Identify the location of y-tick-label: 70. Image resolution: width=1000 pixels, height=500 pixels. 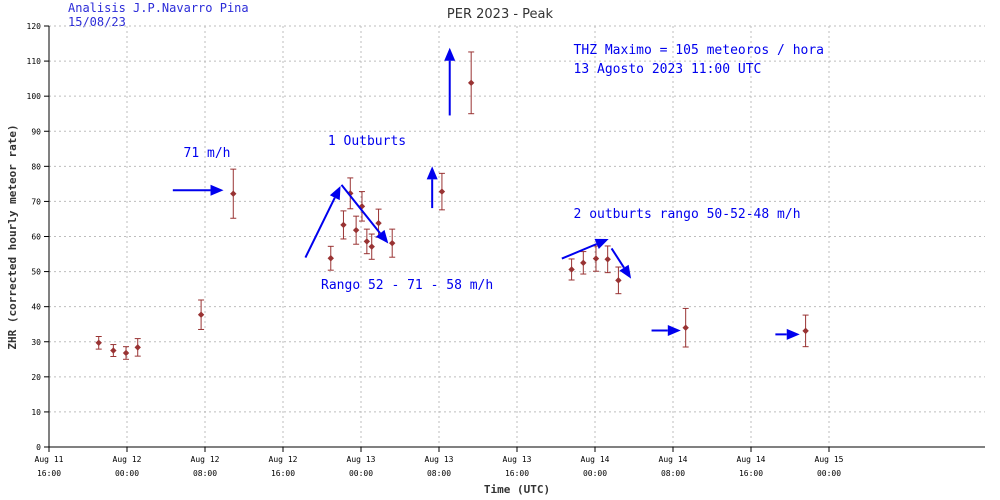
(36, 201).